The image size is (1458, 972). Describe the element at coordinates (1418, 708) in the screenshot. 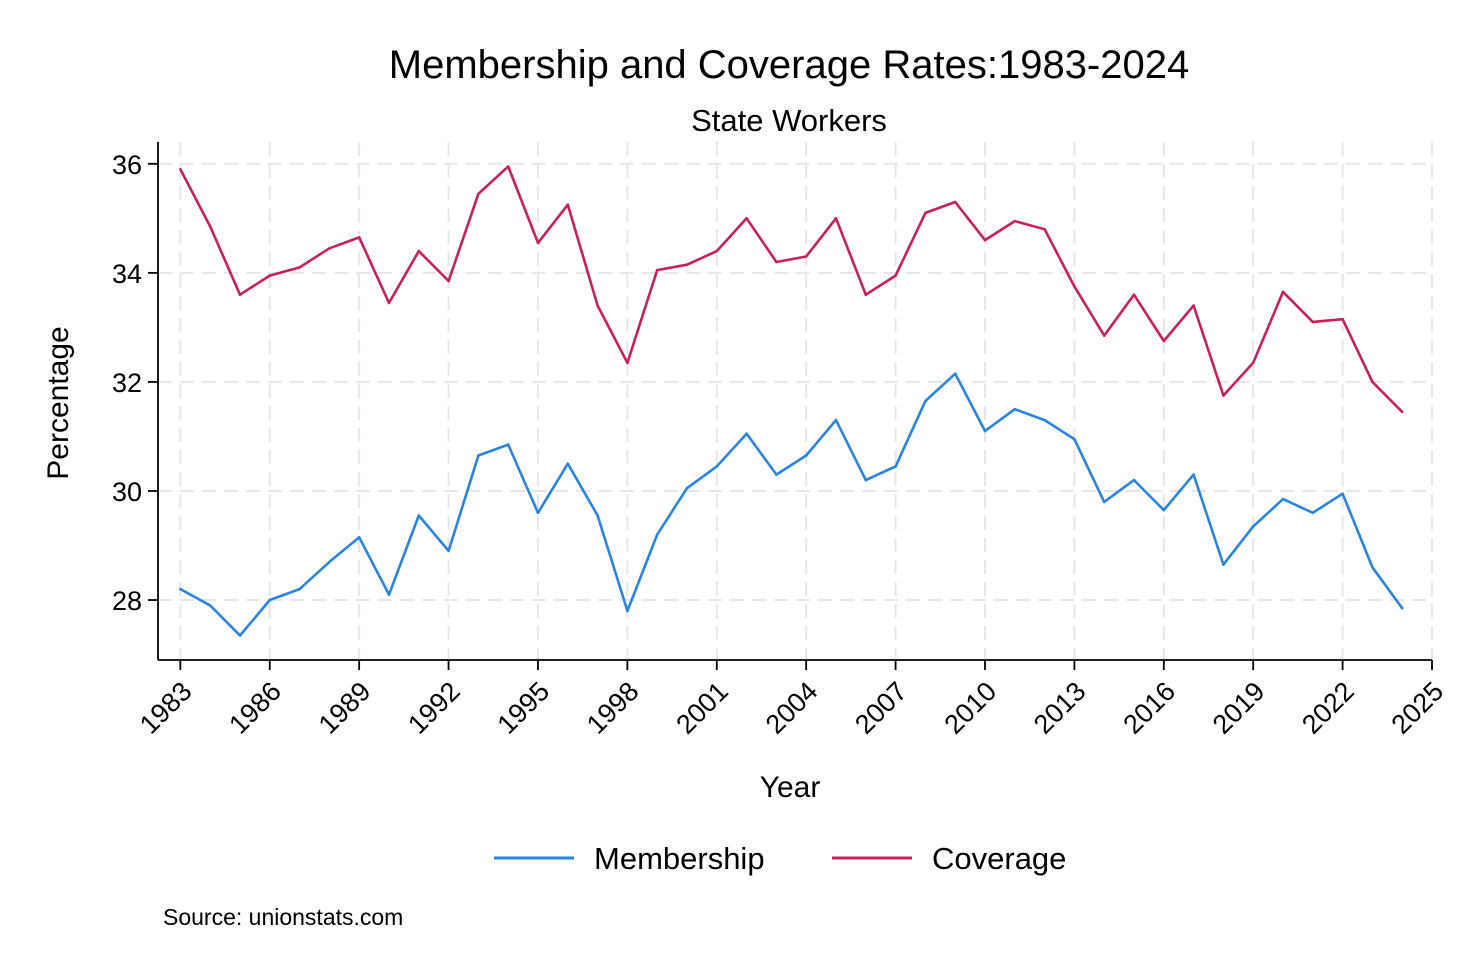

I see `x-tick-label: 2025` at that location.